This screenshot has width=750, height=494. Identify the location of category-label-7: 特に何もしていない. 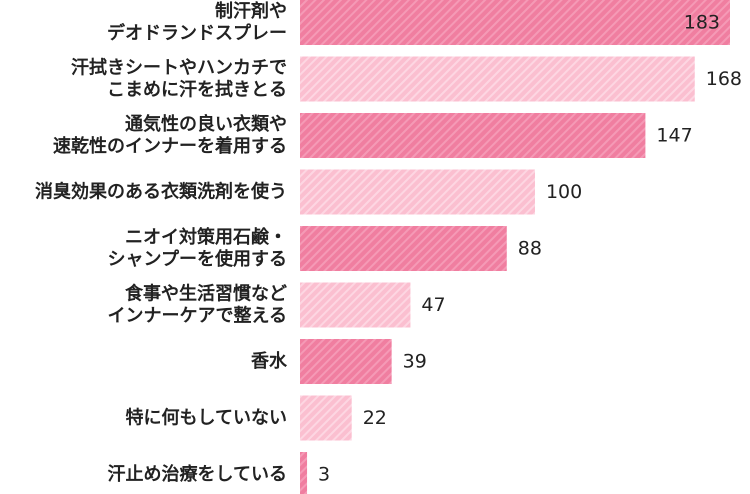
(206, 418).